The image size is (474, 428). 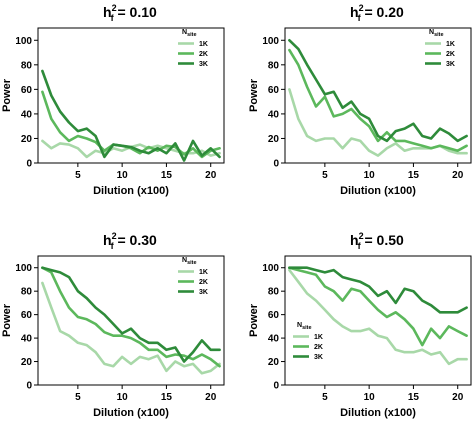 I want to click on chart-title: h2 f = 0.20, so click(x=377, y=13).